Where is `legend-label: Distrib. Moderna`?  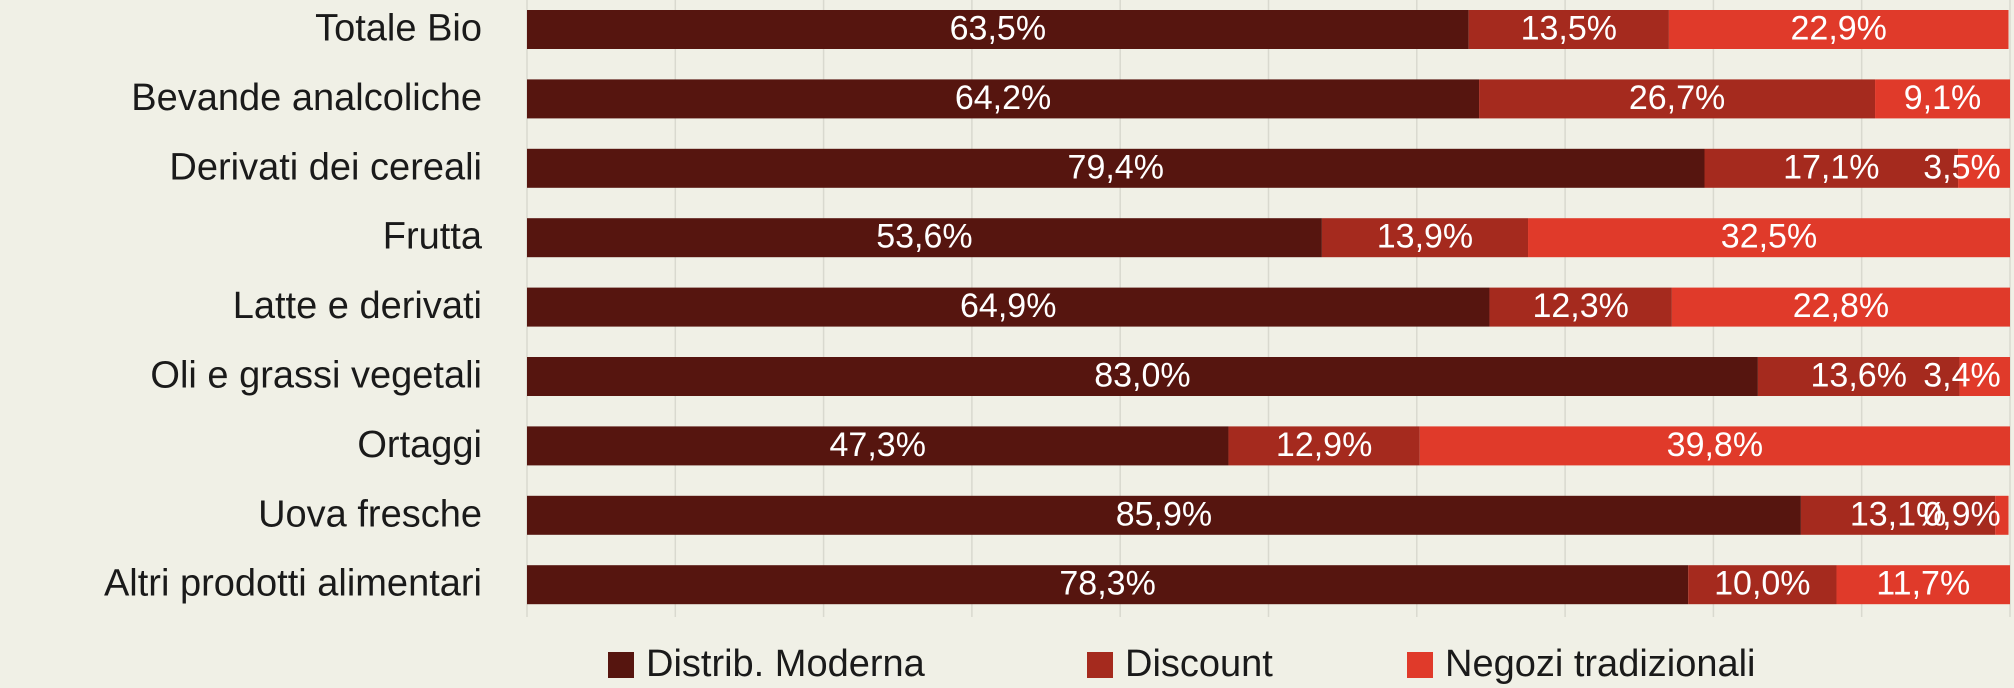 legend-label: Distrib. Moderna is located at coordinates (786, 664).